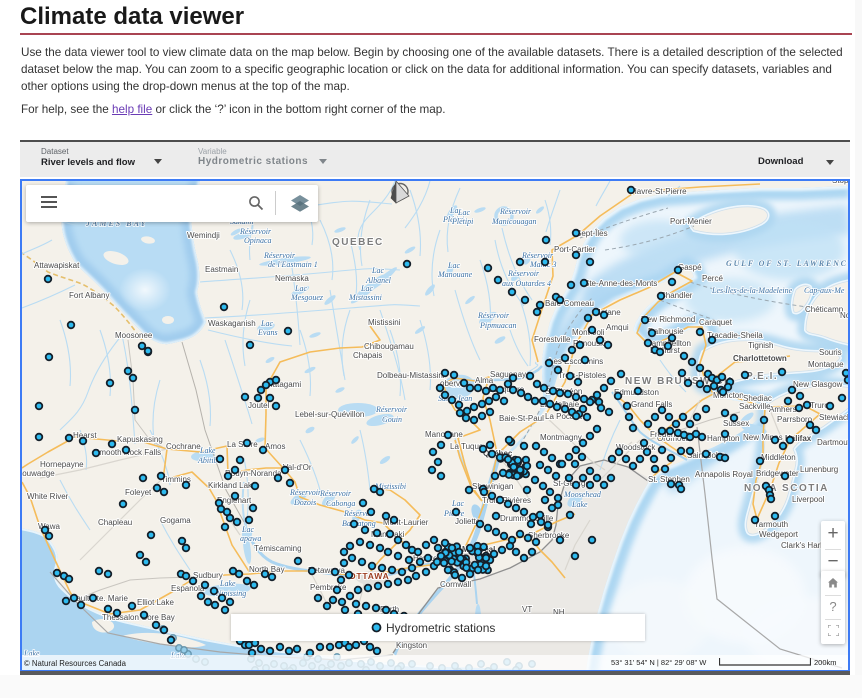 The width and height of the screenshot is (862, 698). I want to click on svg-text: Stewiacke, so click(833, 417).